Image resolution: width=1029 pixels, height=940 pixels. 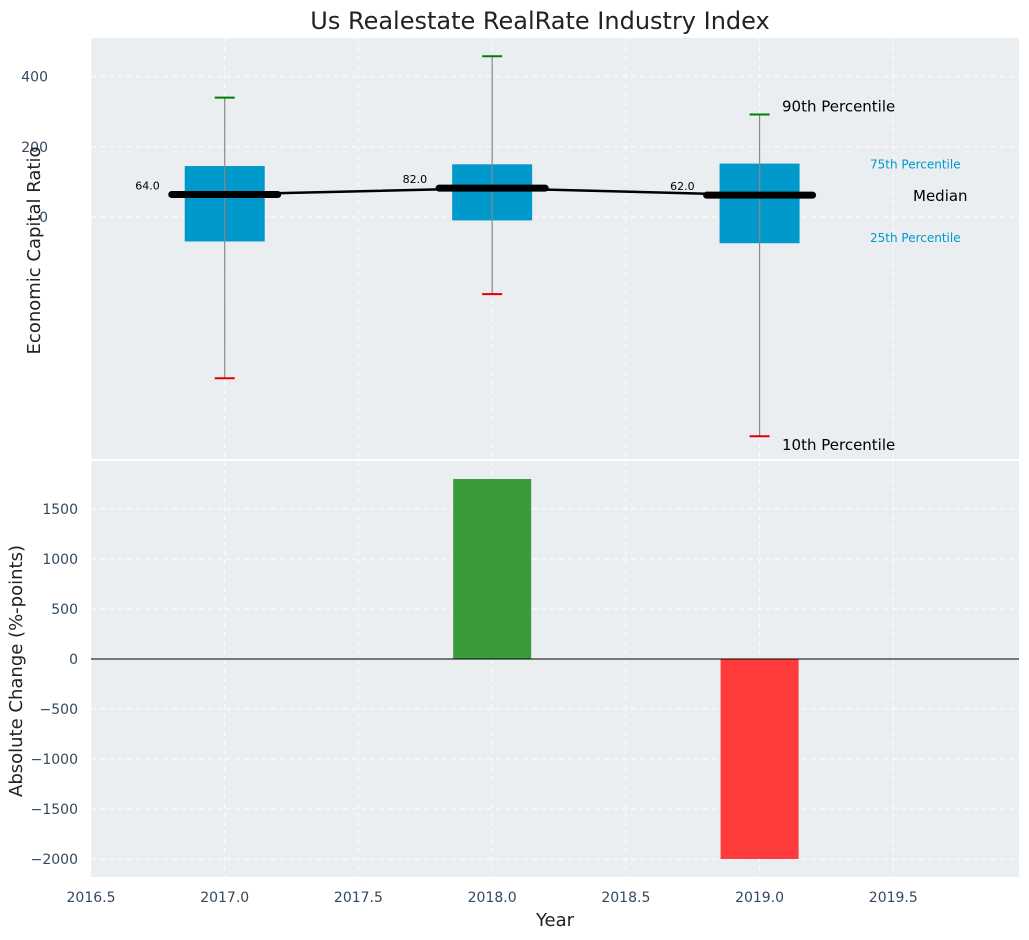 What do you see at coordinates (492, 569) in the screenshot?
I see `positive-change-bar` at bounding box center [492, 569].